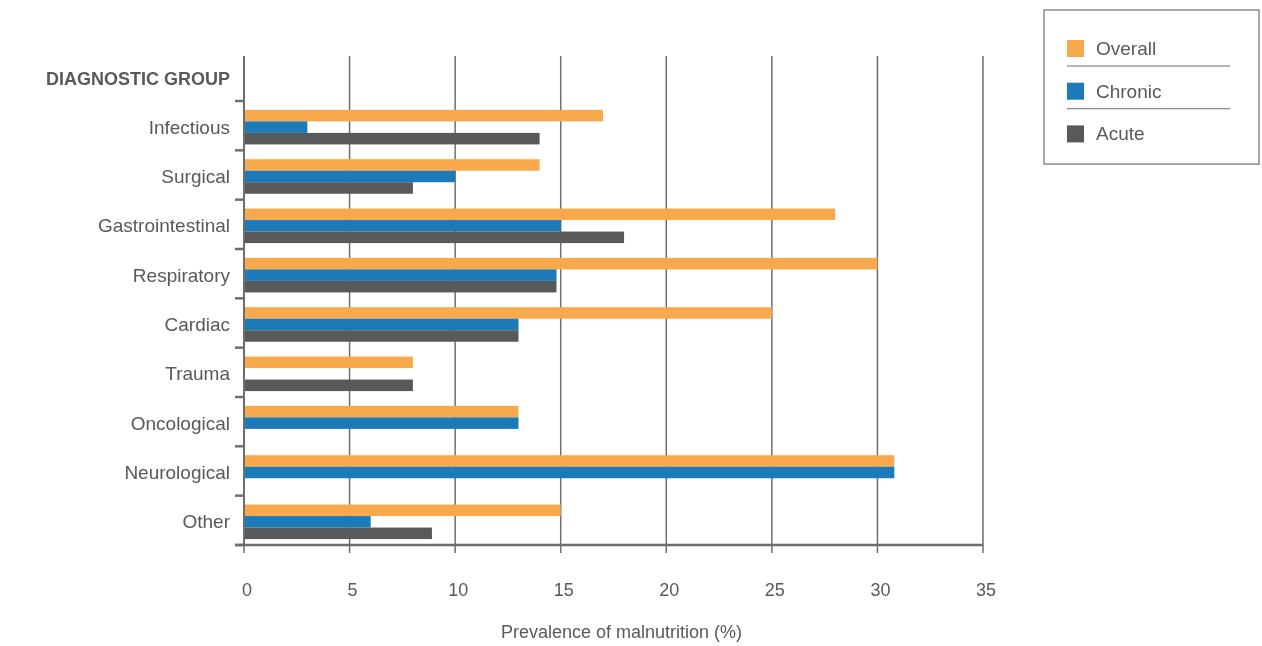 The image size is (1262, 646). Describe the element at coordinates (177, 473) in the screenshot. I see `y-tick-label: Neurological` at that location.